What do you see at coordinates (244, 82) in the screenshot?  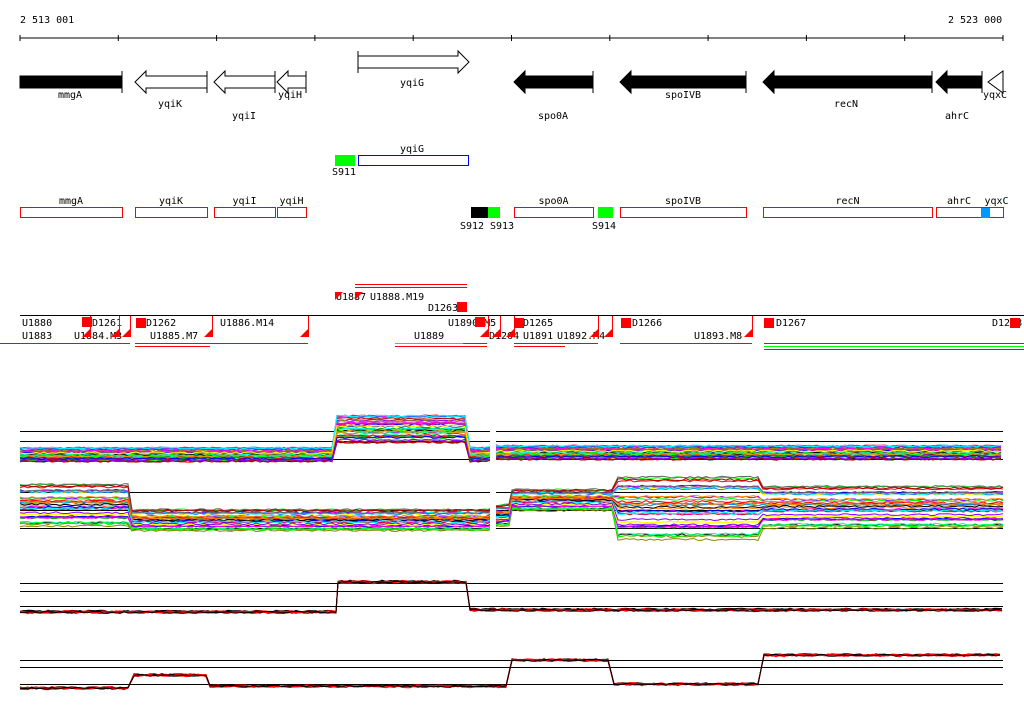 I see `gene-arrow-yqiI` at bounding box center [244, 82].